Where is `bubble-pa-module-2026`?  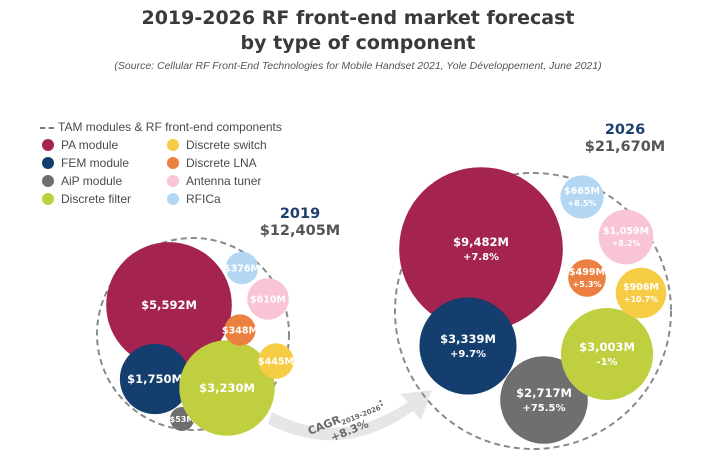 bubble-pa-module-2026 is located at coordinates (481, 249).